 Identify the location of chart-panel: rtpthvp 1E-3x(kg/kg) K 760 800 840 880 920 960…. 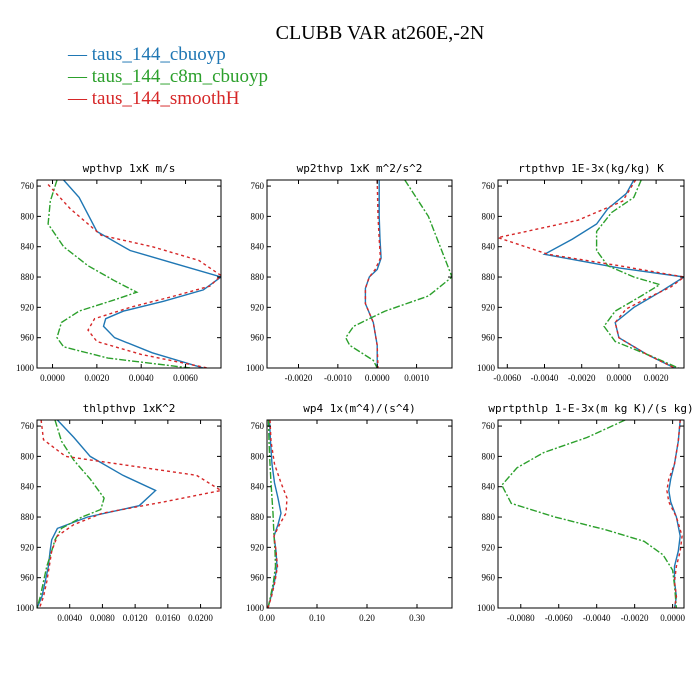
(581, 272).